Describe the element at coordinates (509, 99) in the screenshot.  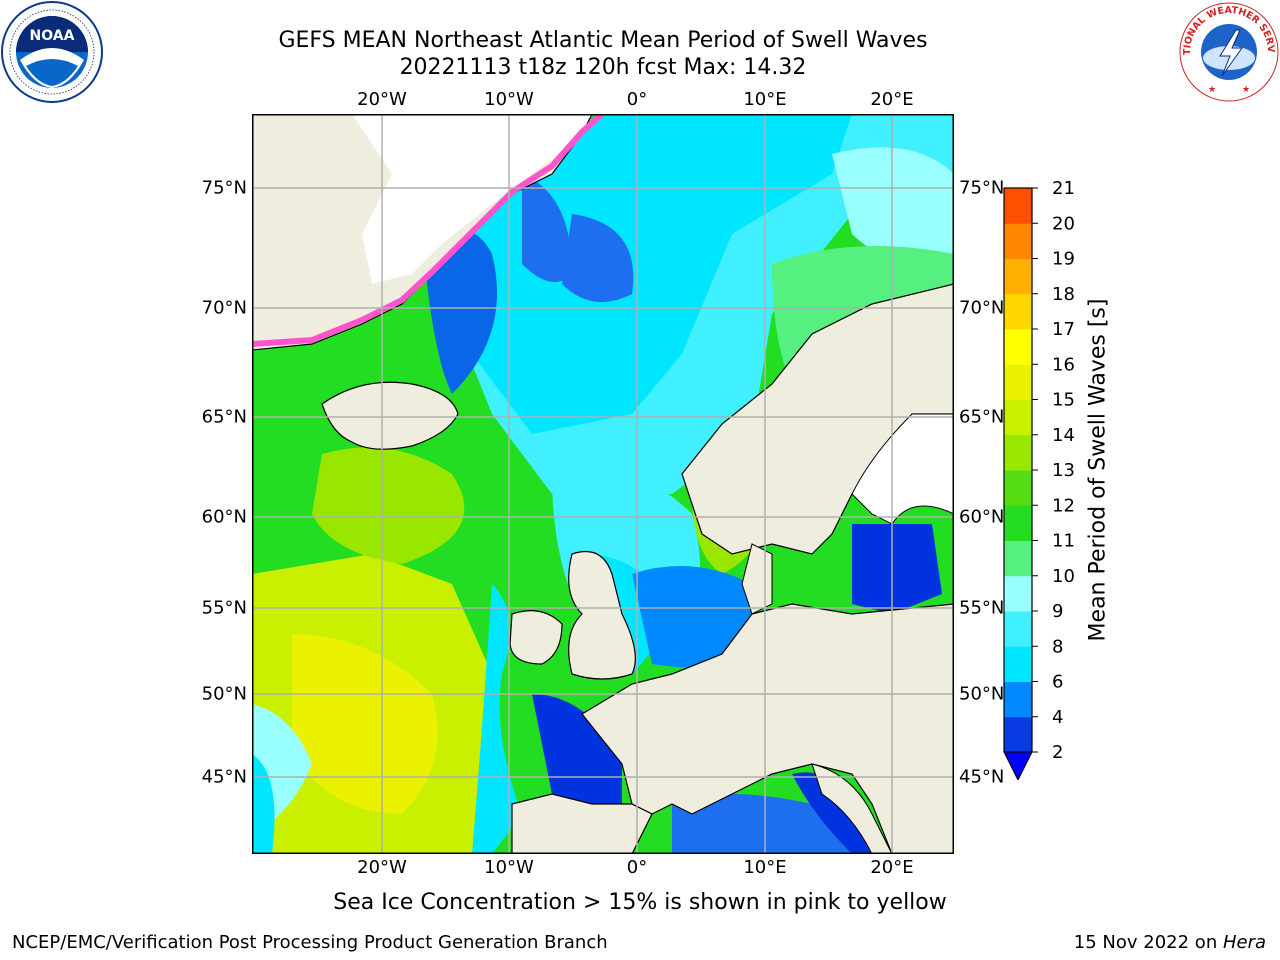
I see `top-longitude-label: 10°W` at that location.